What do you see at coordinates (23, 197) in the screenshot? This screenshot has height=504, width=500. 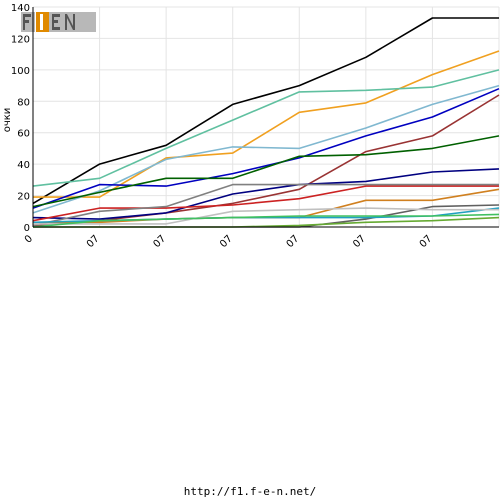 I see `y-tick-label-1: 20` at bounding box center [23, 197].